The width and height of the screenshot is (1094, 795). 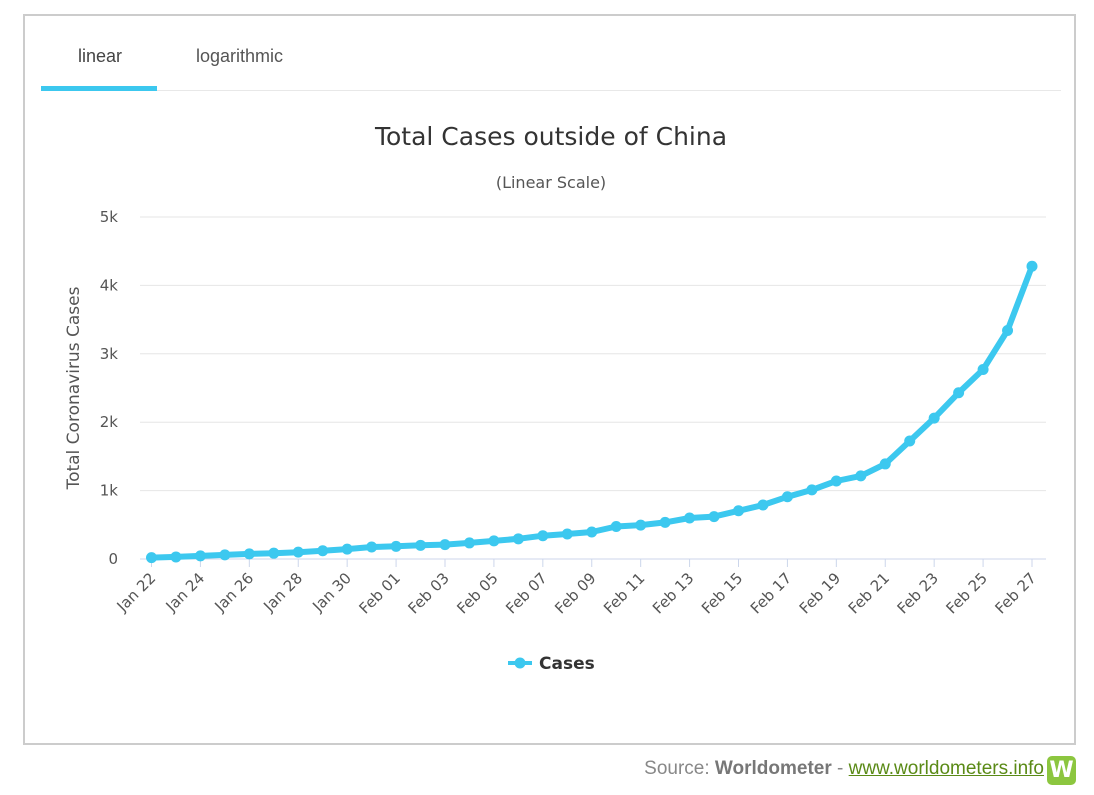 What do you see at coordinates (567, 664) in the screenshot?
I see `legend-label-cases: Cases` at bounding box center [567, 664].